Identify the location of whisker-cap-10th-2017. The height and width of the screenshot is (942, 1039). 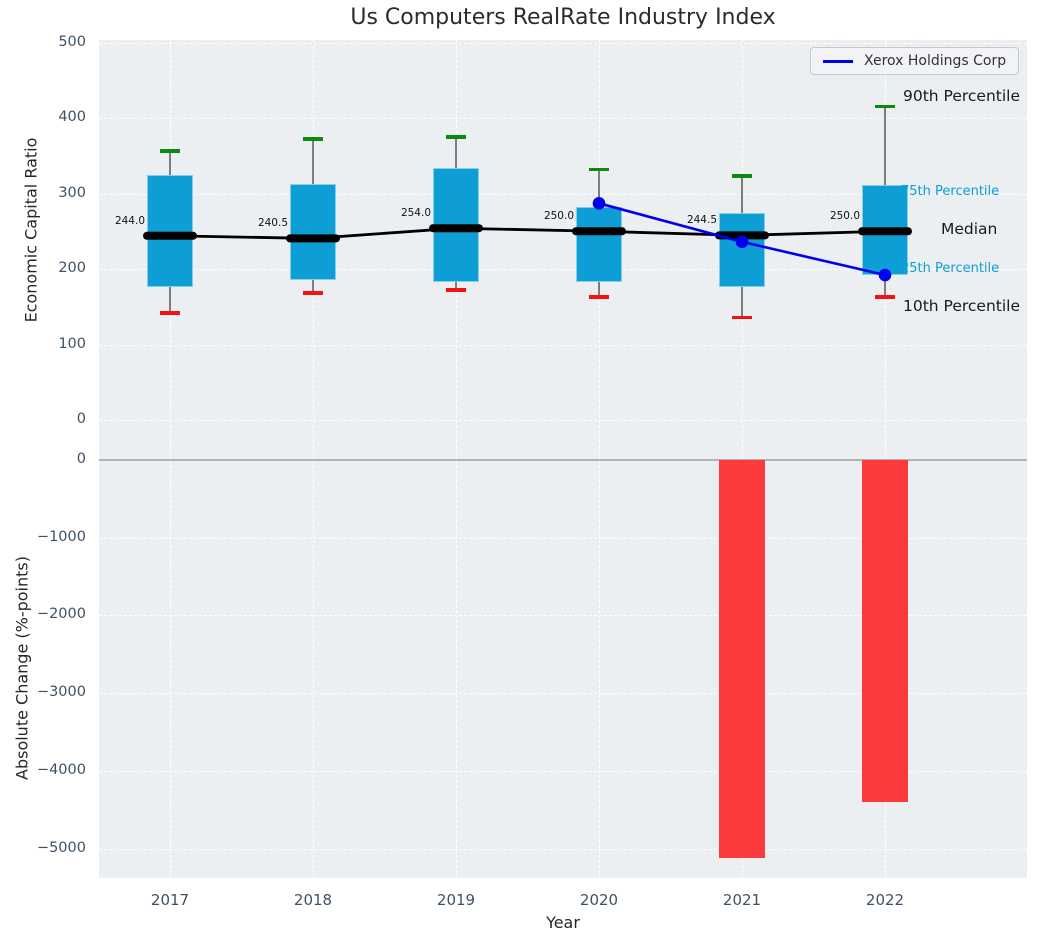
(170, 312).